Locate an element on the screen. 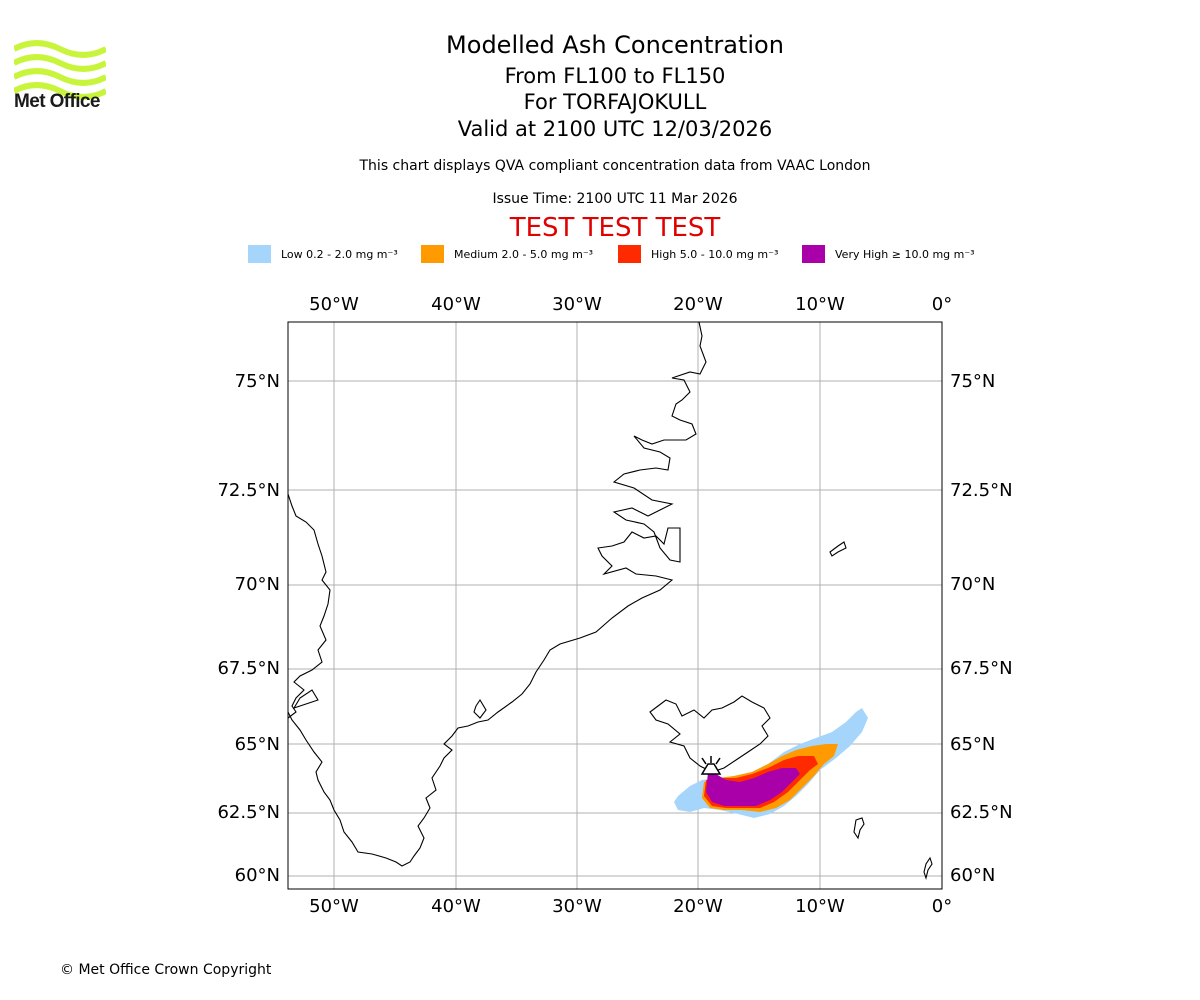 This screenshot has width=1200, height=1000. greenland-west-coast is located at coordinates (309, 606).